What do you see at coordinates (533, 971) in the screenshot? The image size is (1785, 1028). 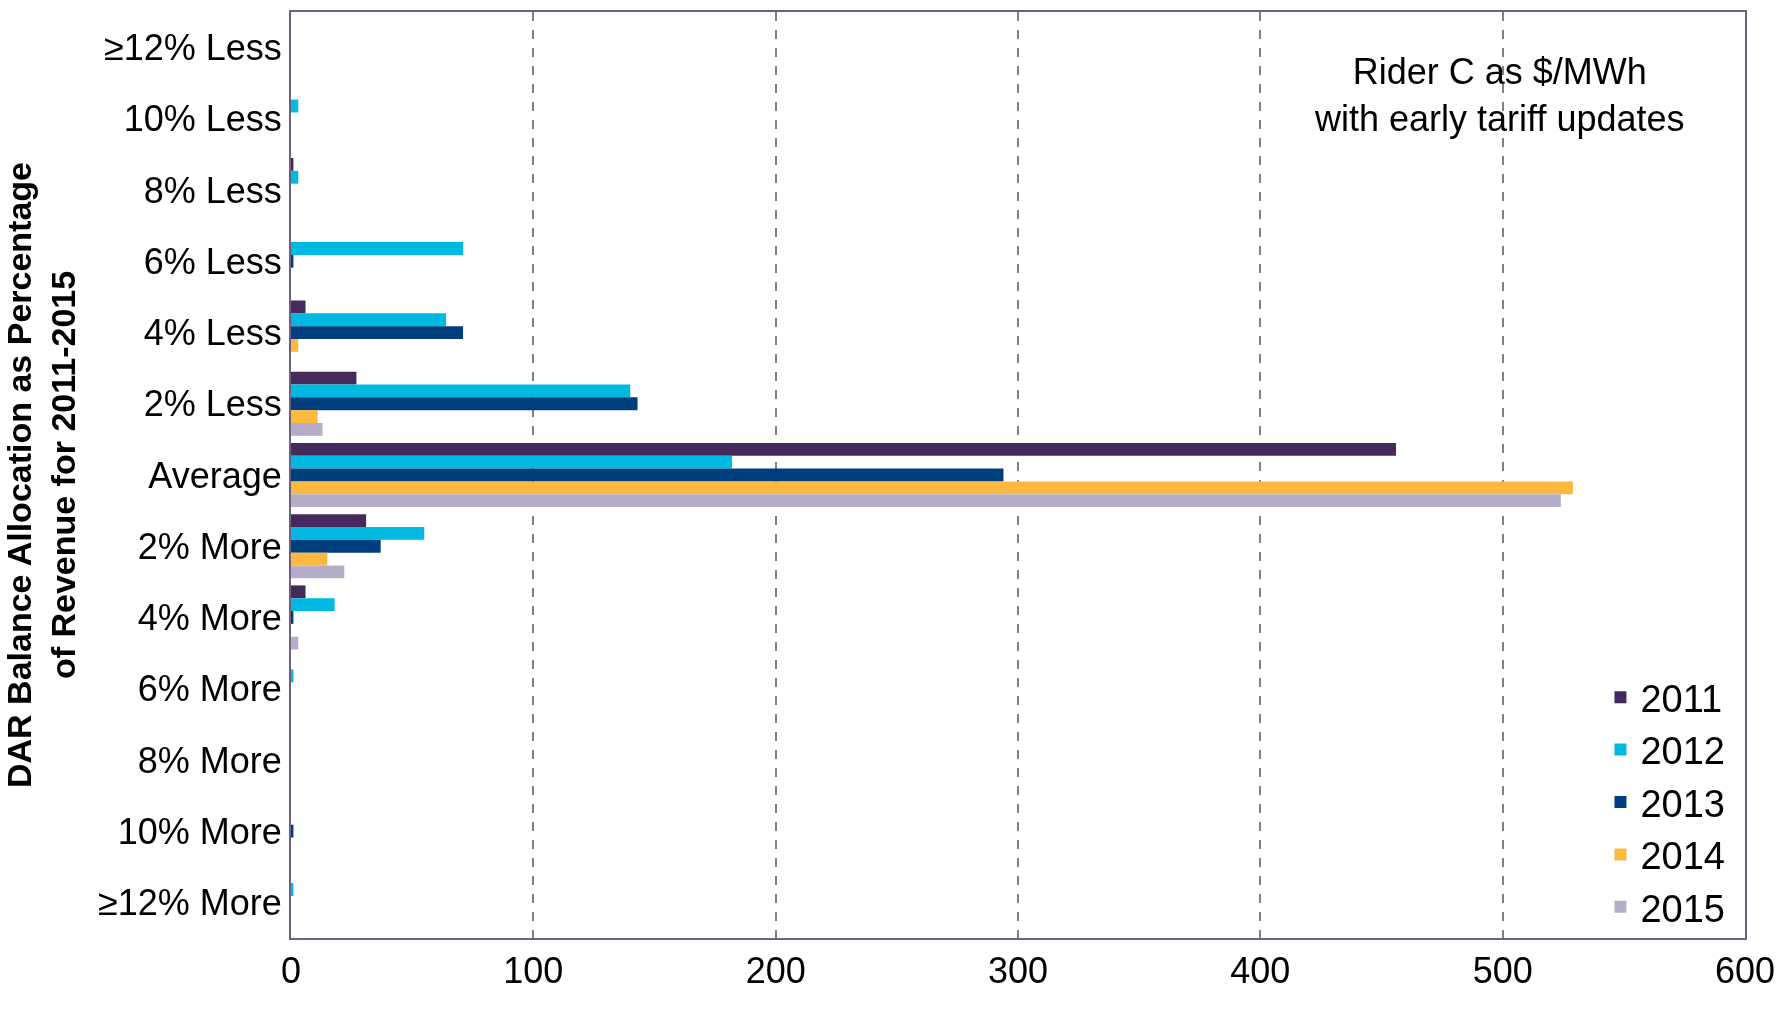 I see `x-tick-label: 100` at bounding box center [533, 971].